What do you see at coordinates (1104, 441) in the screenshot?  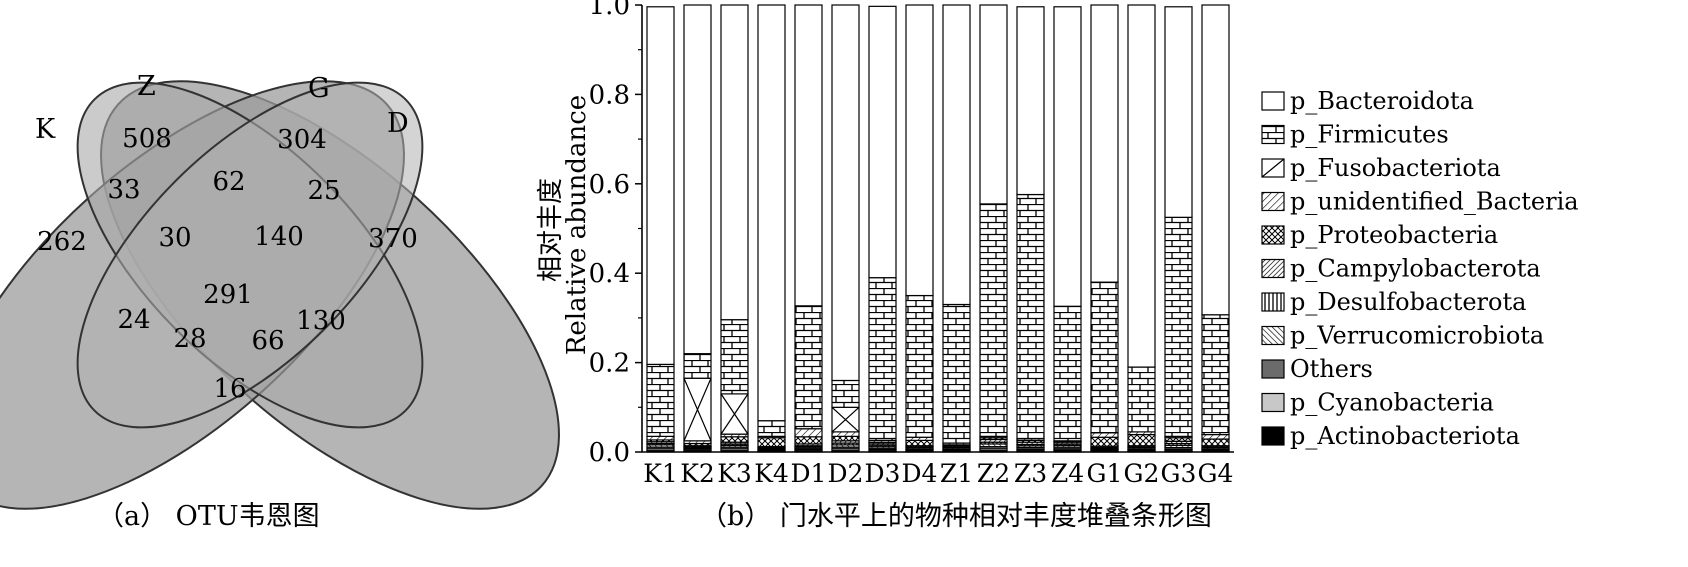 I see `bar-segment-p-proteobacteria-g1` at bounding box center [1104, 441].